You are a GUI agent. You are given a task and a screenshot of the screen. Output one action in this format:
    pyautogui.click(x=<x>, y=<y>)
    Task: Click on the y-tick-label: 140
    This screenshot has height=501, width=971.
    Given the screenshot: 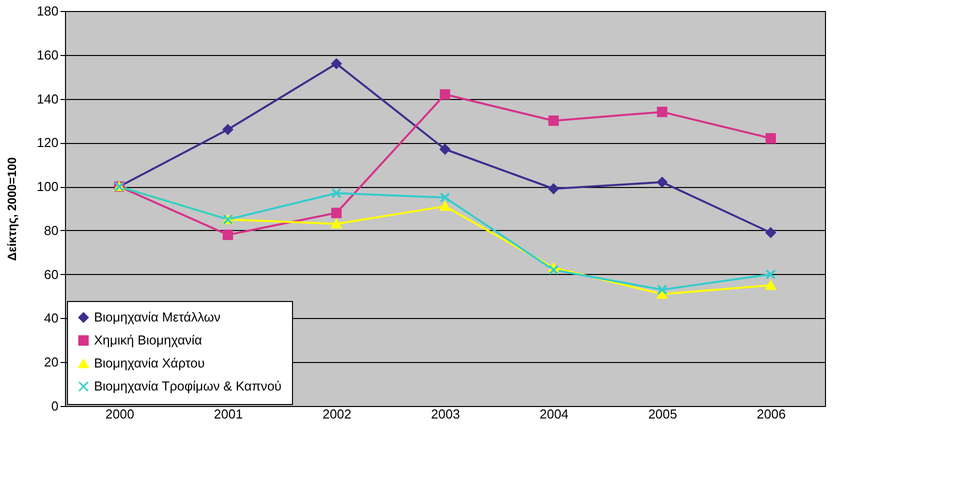 What is the action you would take?
    pyautogui.click(x=47, y=98)
    